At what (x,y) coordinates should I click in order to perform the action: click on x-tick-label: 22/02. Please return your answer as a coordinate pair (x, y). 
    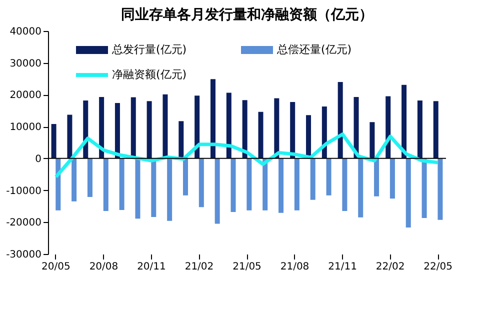
    Looking at the image, I should click on (390, 267).